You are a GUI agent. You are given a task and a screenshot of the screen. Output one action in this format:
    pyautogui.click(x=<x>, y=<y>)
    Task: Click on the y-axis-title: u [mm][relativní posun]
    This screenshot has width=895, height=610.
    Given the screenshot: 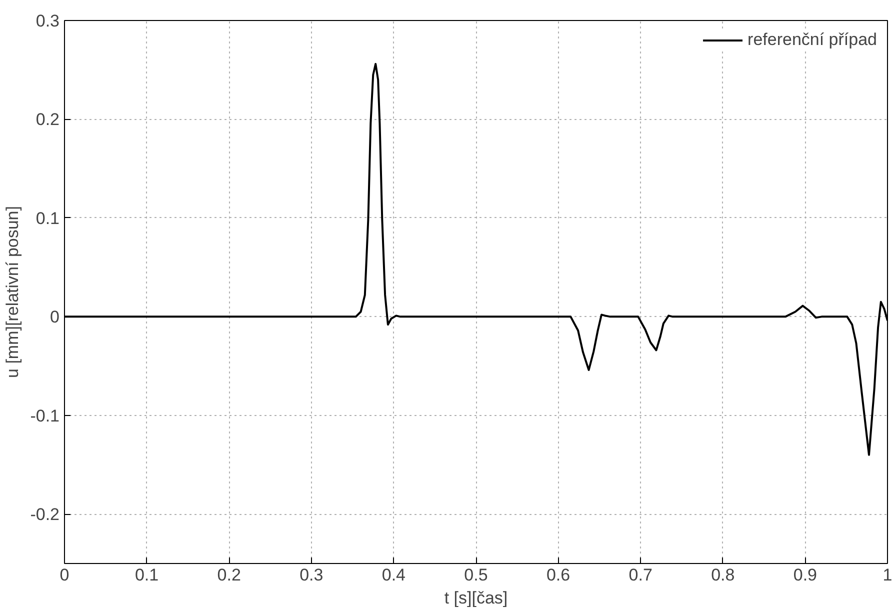 What is the action you would take?
    pyautogui.click(x=12, y=292)
    